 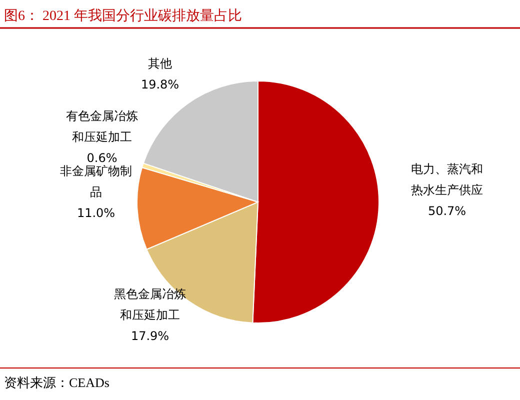 I want to click on slice-label: 有色金属冶炼和压延加工, so click(x=102, y=126).